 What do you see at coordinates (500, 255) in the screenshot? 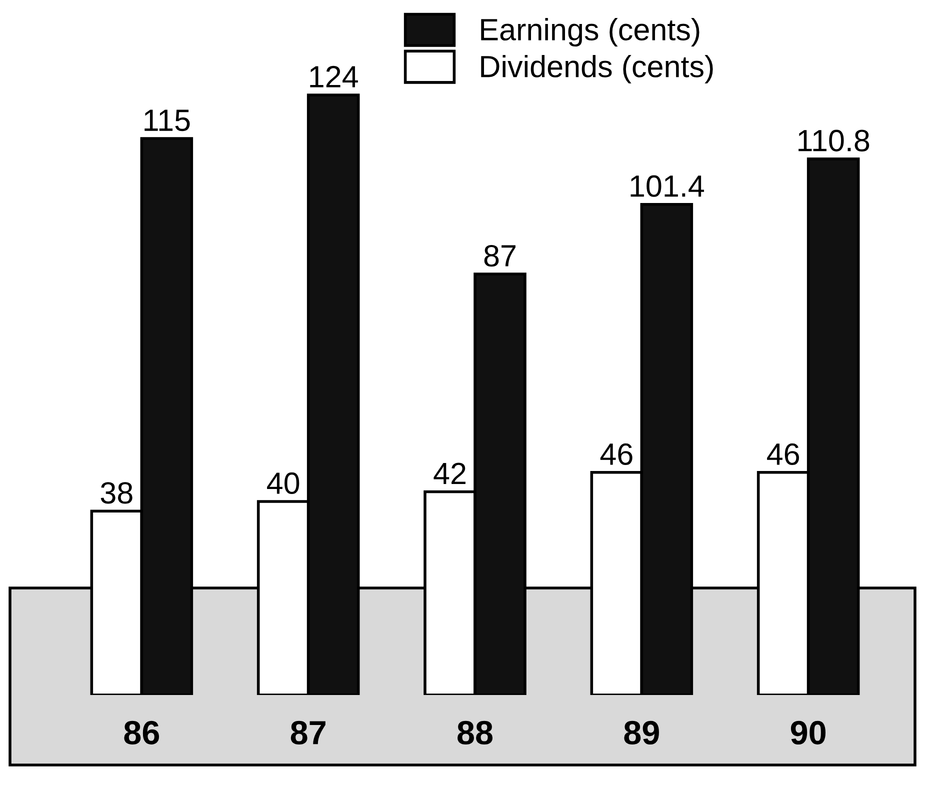
I see `data-label: 87` at bounding box center [500, 255].